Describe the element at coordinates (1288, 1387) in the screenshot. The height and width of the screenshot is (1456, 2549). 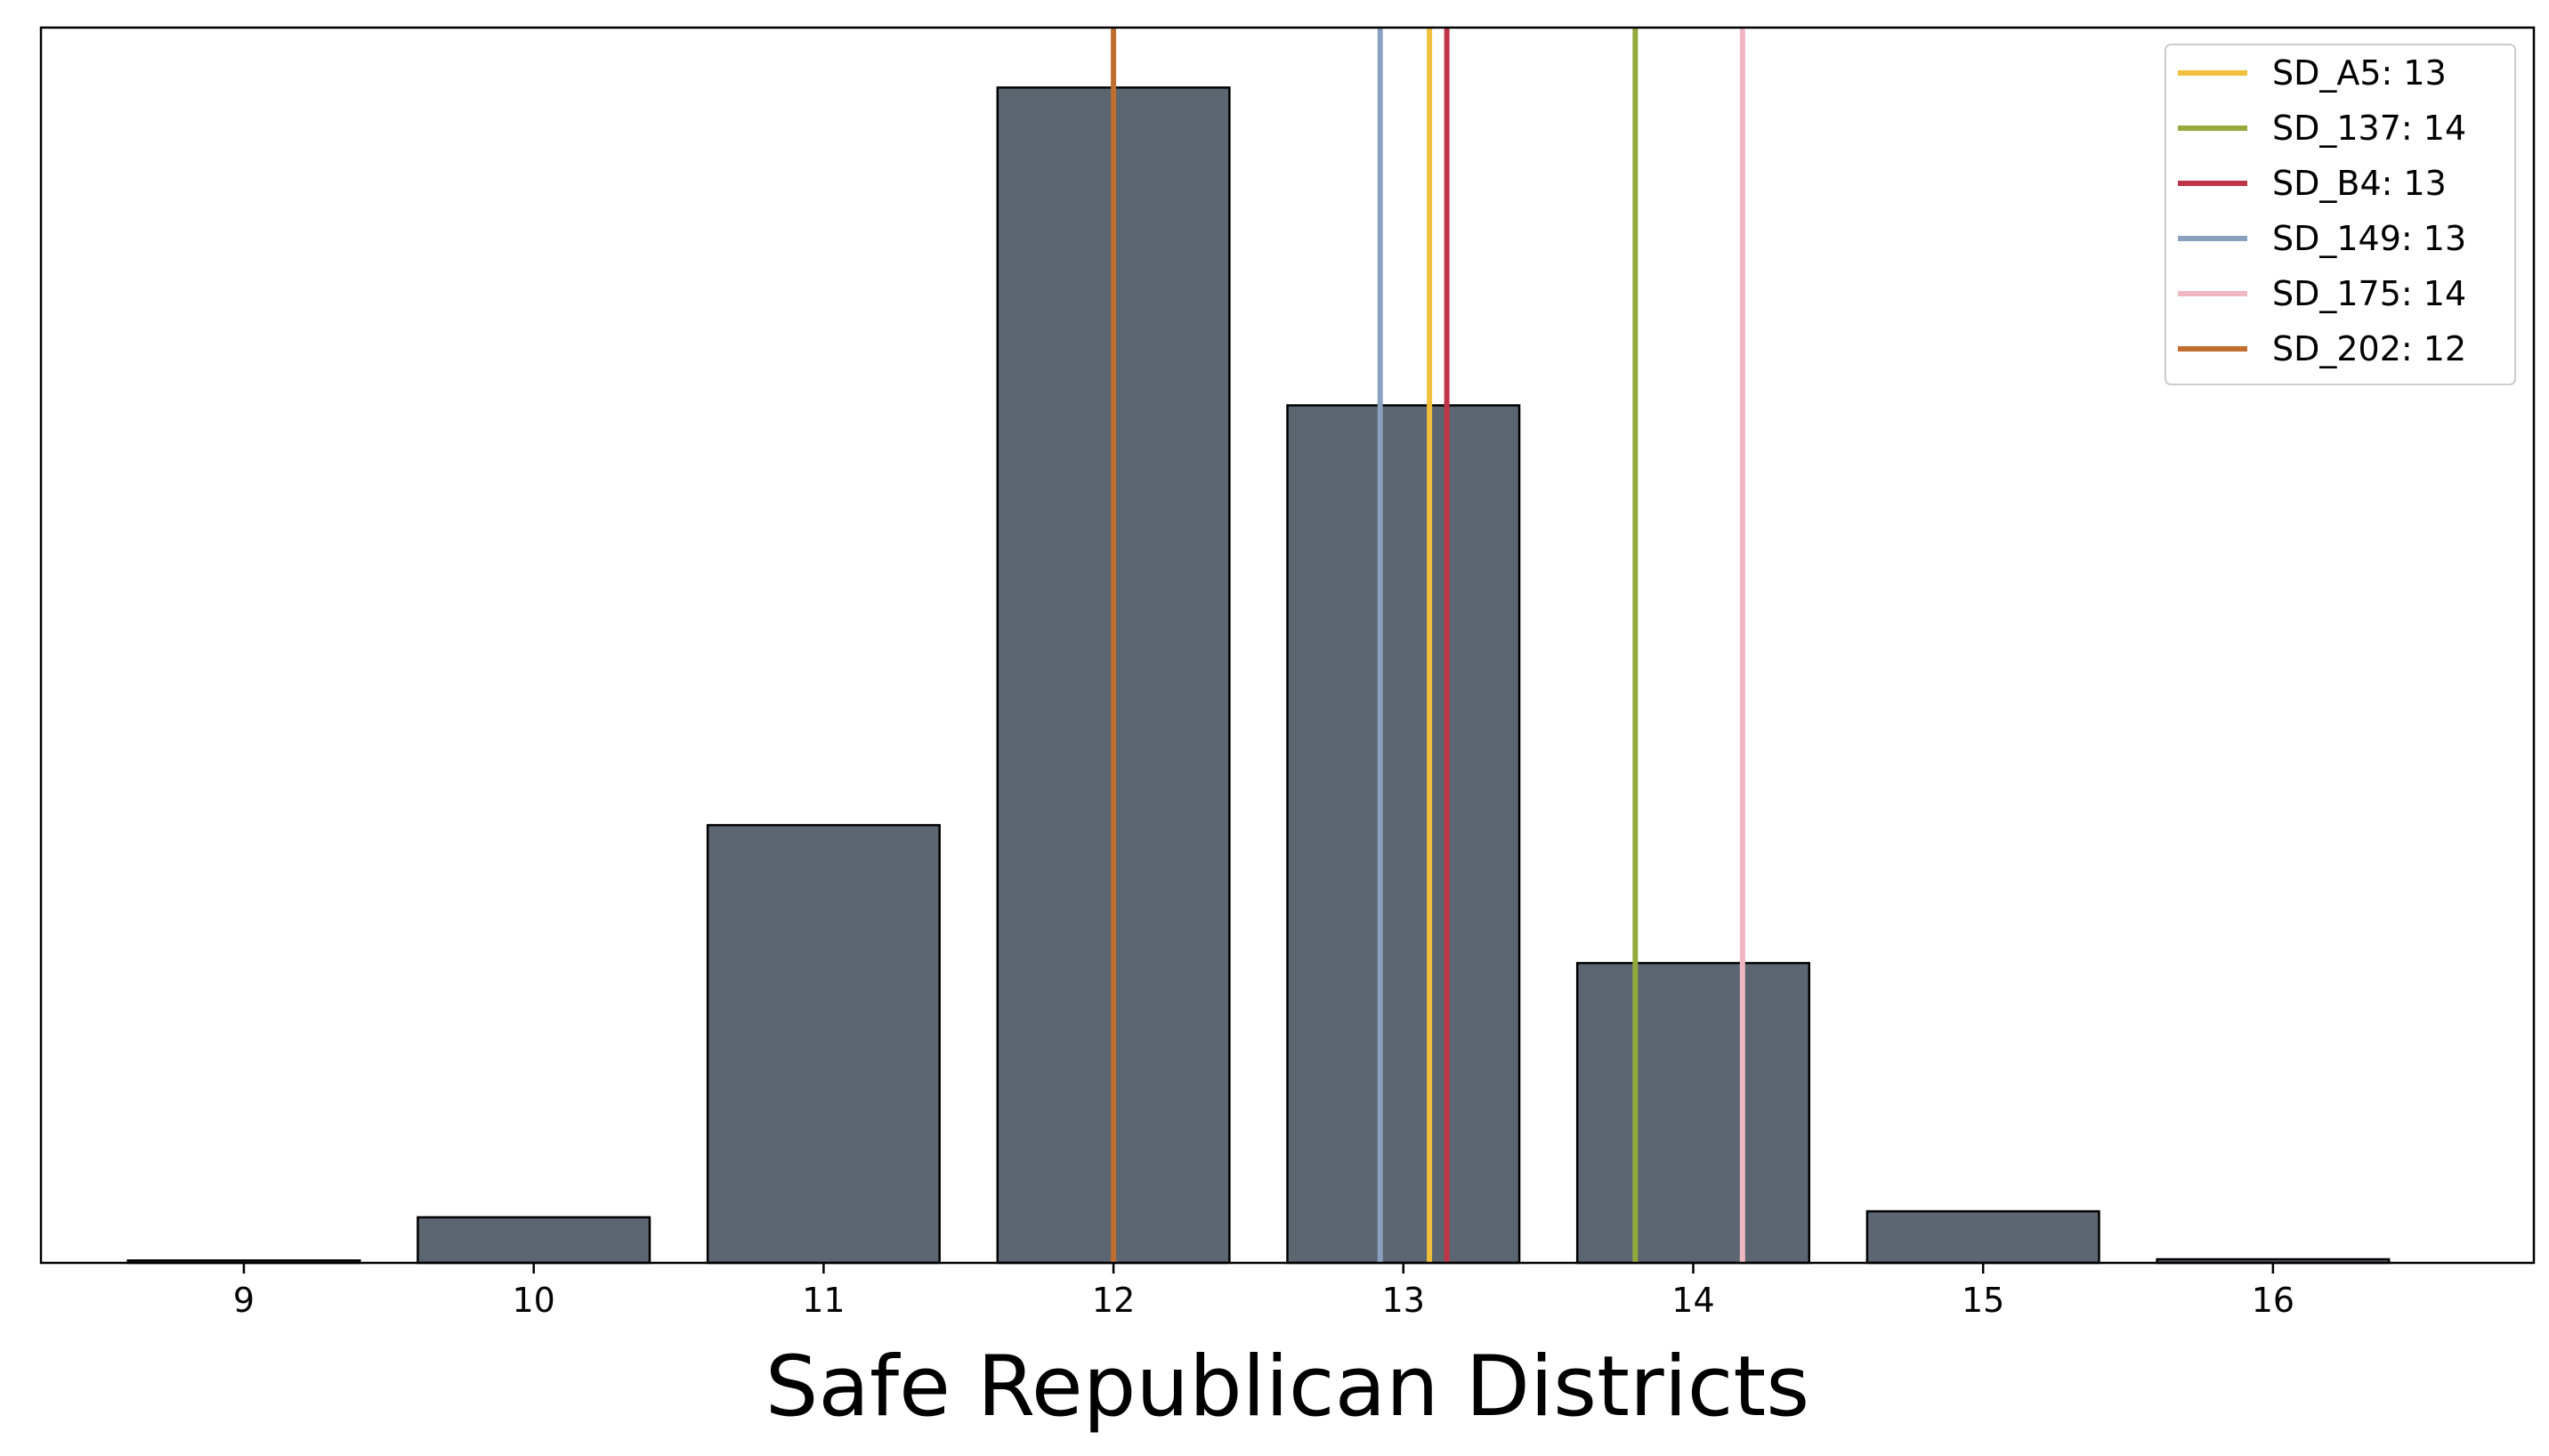
I see `x-axis-label: Safe Republican Districts` at that location.